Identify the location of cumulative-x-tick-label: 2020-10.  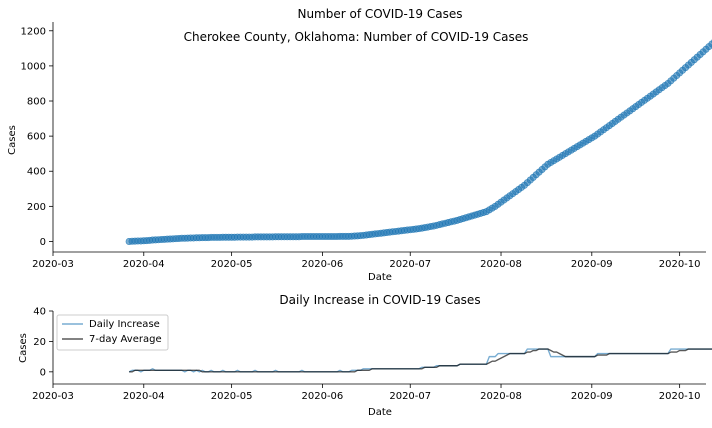
(680, 264).